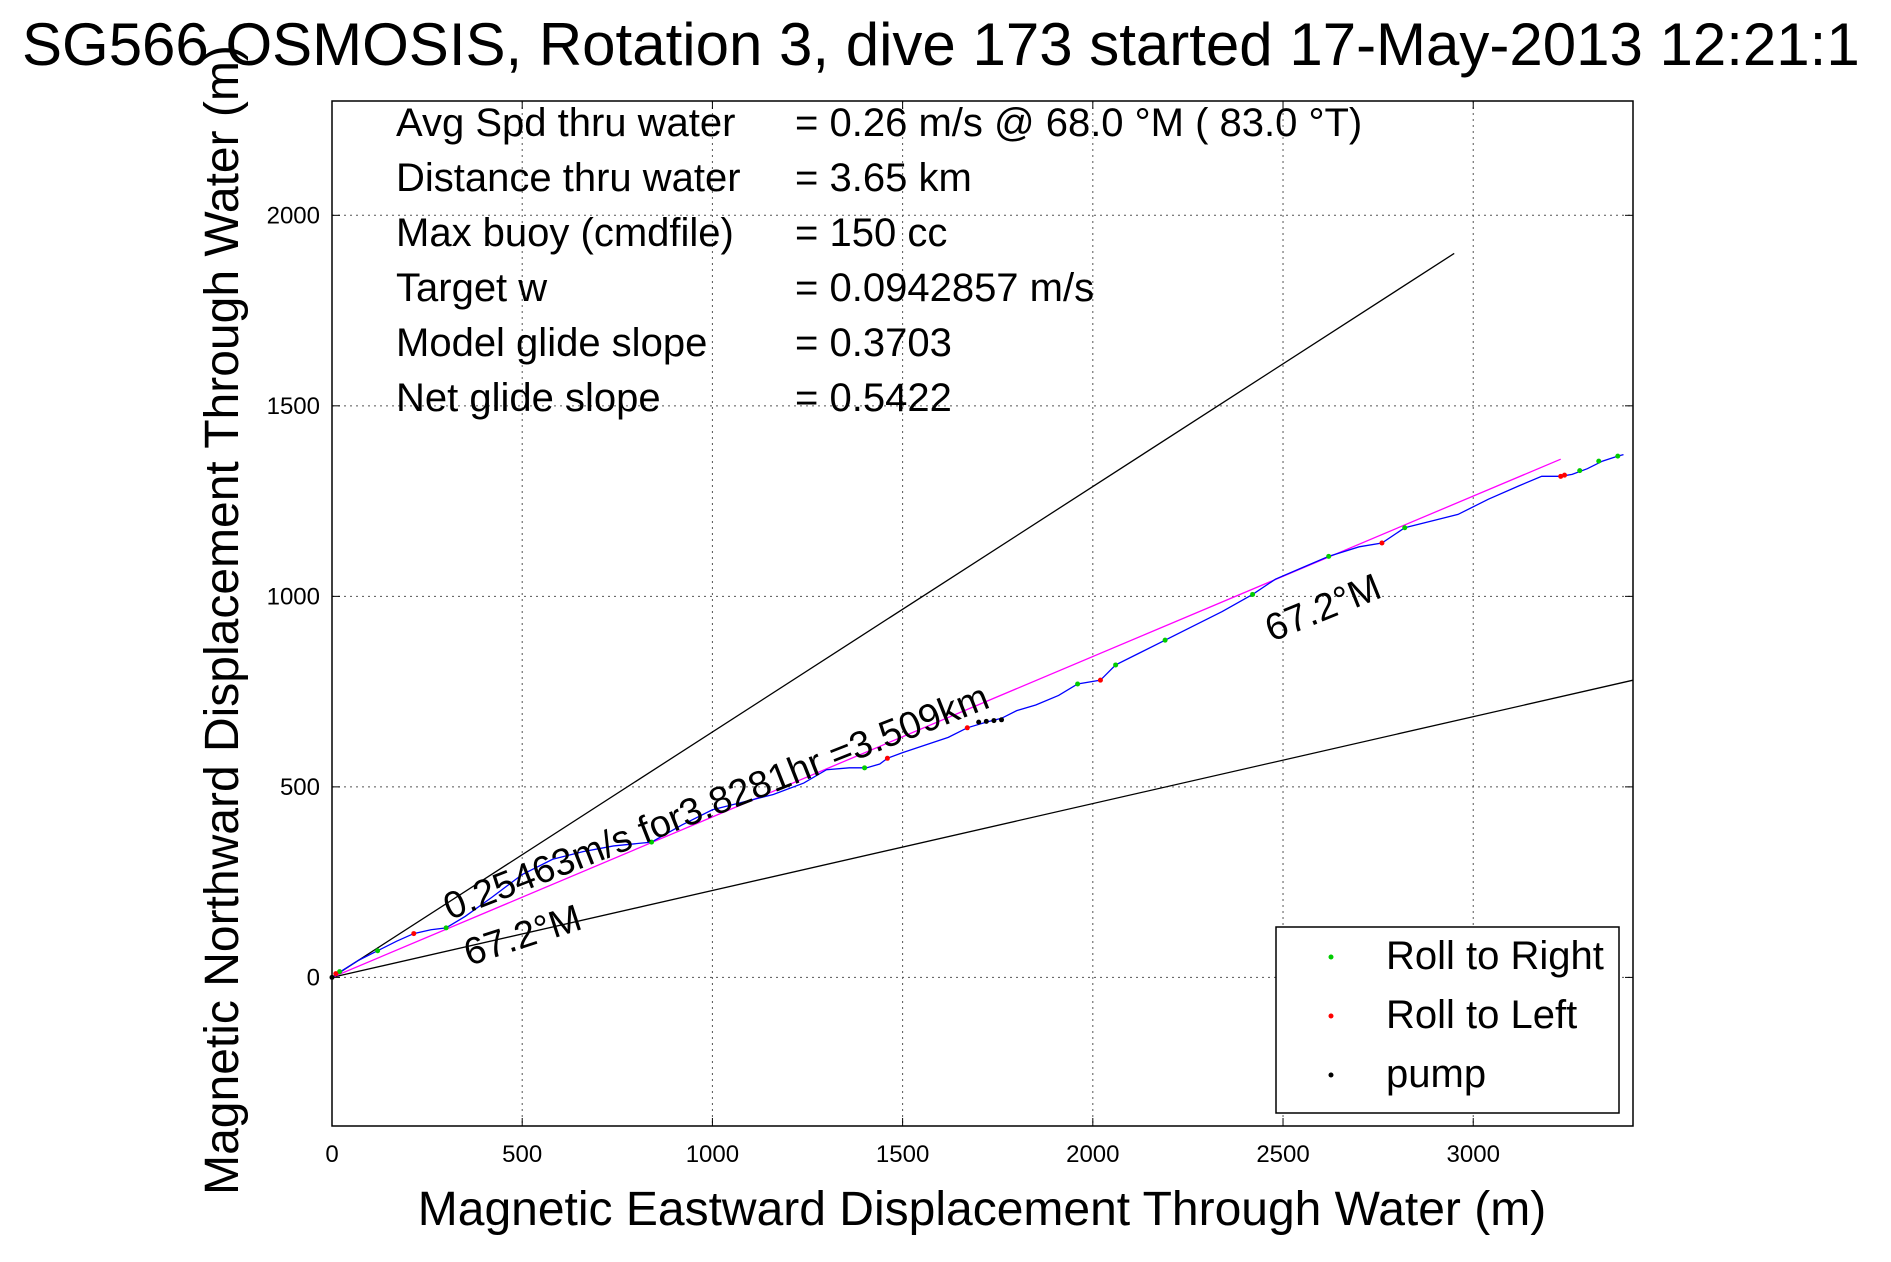 Image resolution: width=1891 pixels, height=1262 pixels. What do you see at coordinates (1436, 1074) in the screenshot?
I see `legend-label: pump` at bounding box center [1436, 1074].